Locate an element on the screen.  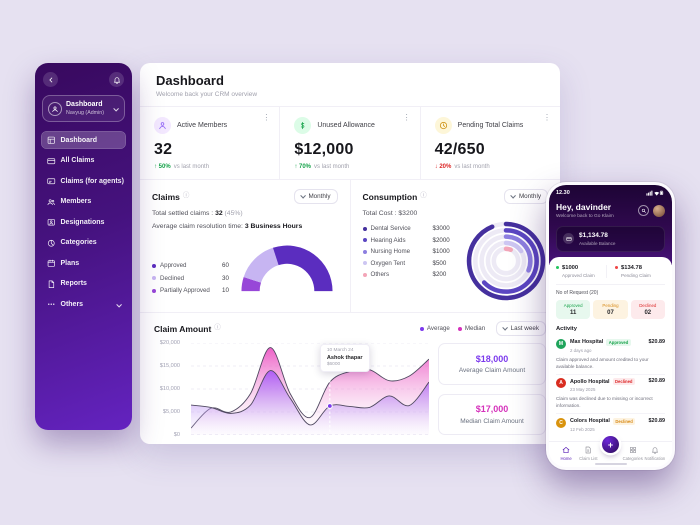
phone-greeting-block: Hey, davinder Welcome back to Go Klaim is located at coordinates (585, 210).